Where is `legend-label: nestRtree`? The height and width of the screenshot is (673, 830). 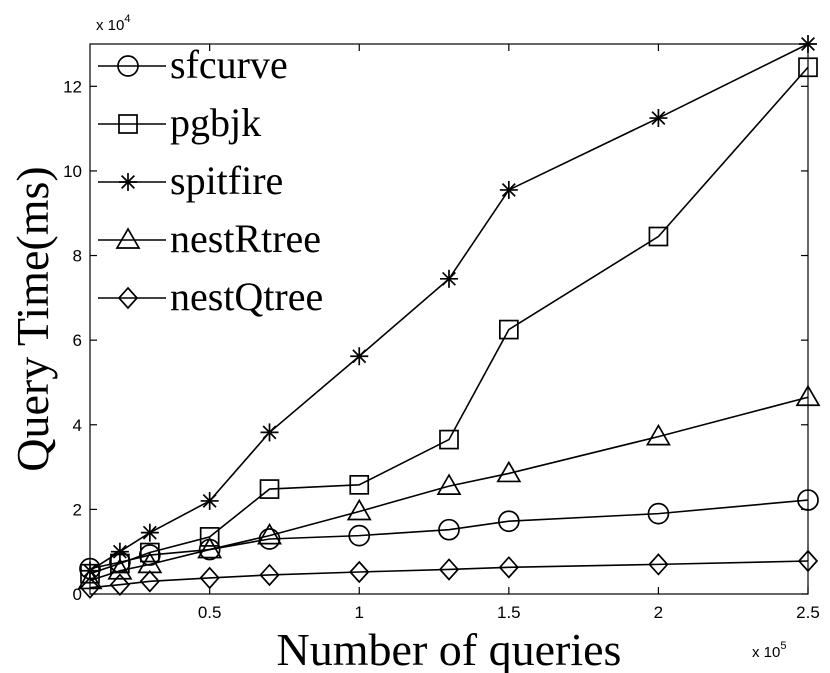
legend-label: nestRtree is located at coordinates (245, 238).